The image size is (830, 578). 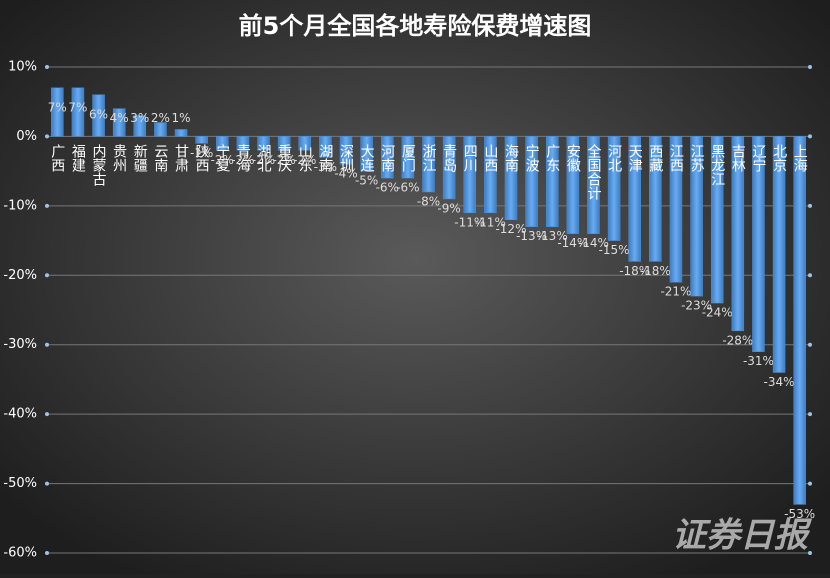 I want to click on y-tick-label: -40%, so click(x=20, y=414).